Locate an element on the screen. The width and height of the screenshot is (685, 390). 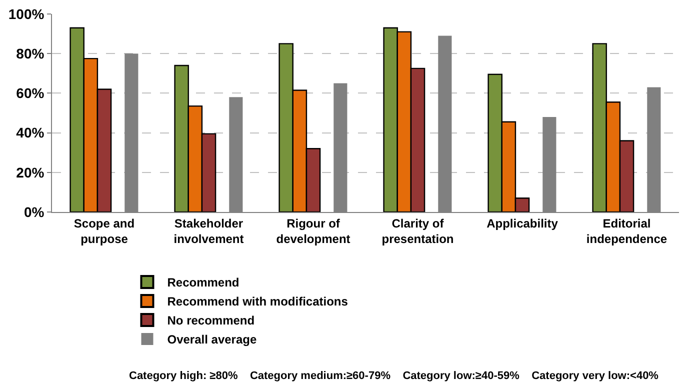
legend-label: Recommend with modifications is located at coordinates (257, 301).